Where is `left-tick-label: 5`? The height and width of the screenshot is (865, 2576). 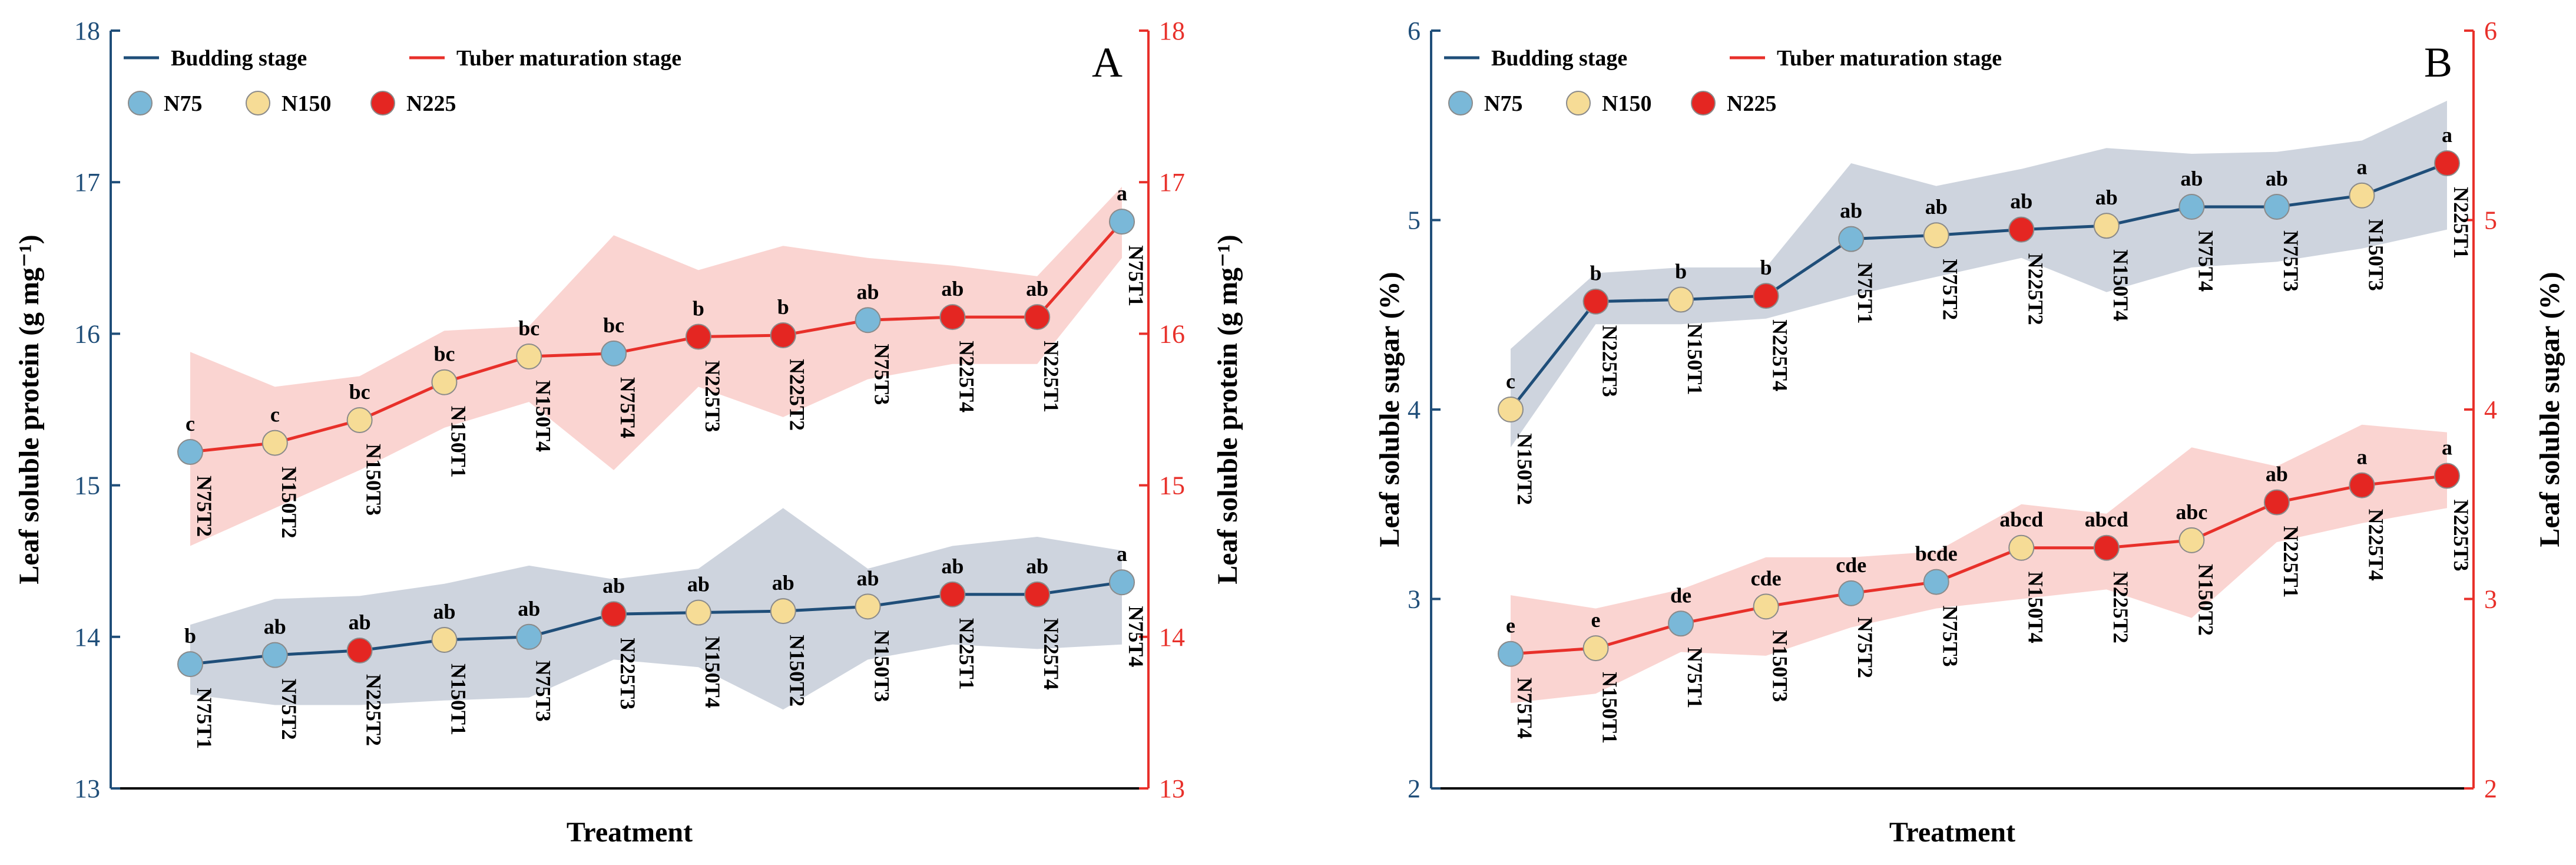 left-tick-label: 5 is located at coordinates (1414, 220).